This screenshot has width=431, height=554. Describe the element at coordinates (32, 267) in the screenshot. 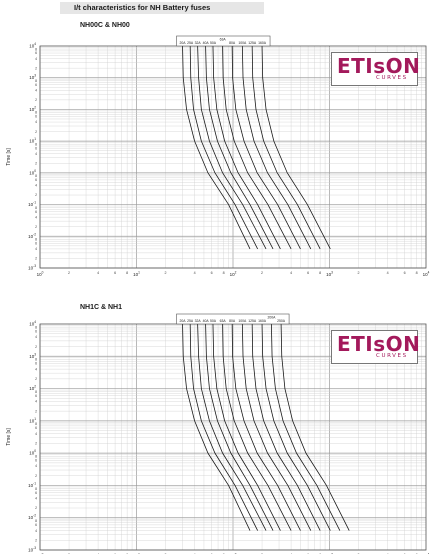

I see `y-tick-label: 10⁻³` at that location.